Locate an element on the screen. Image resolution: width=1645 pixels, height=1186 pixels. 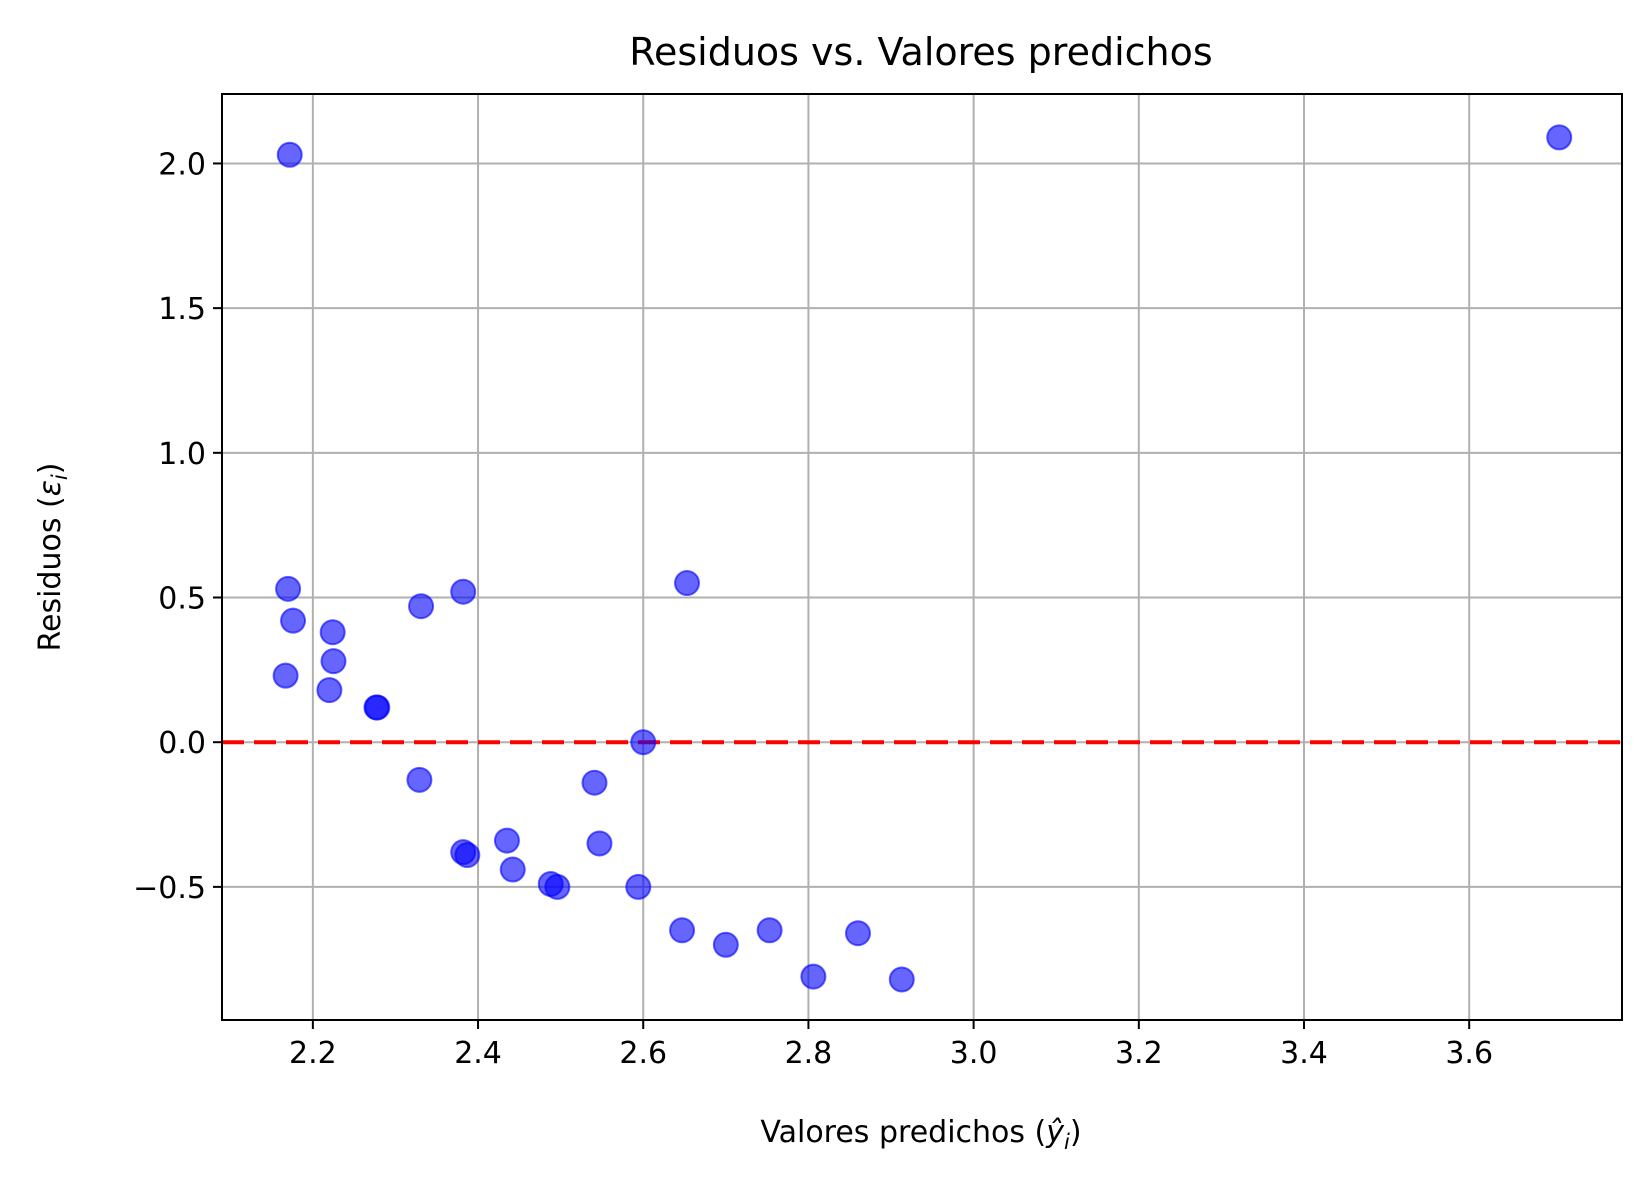
x-axis-label-text: Valores predichos ( is located at coordinates (903, 1132).